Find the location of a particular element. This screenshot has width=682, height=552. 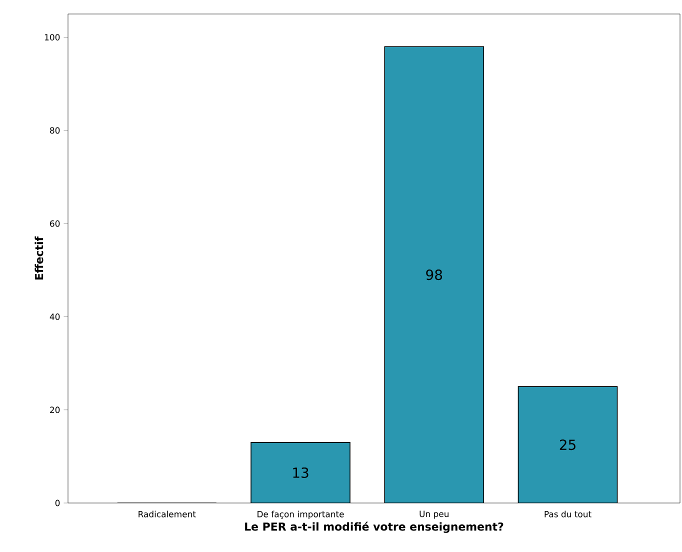

data-label: 98 is located at coordinates (434, 275).